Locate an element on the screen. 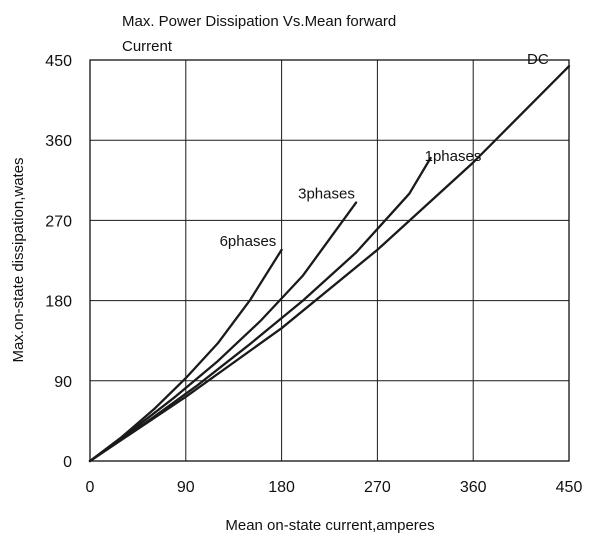 This screenshot has height=537, width=592. x-tick-label: 180 is located at coordinates (281, 487).